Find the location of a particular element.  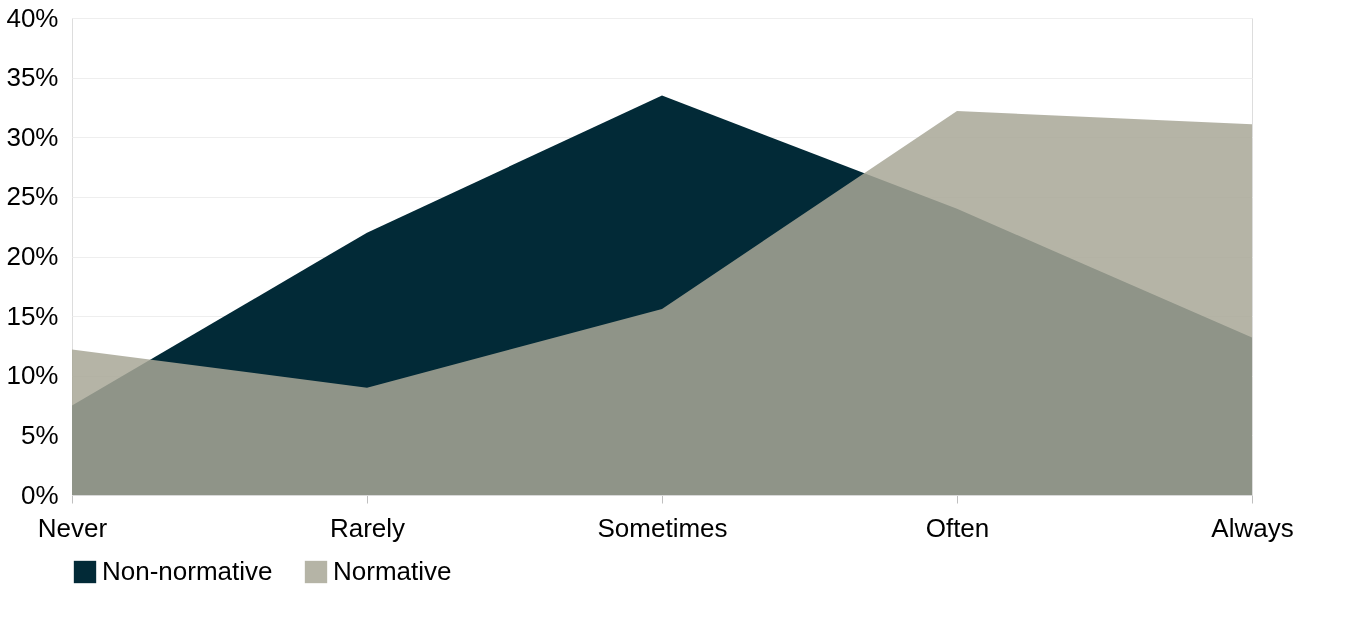

x-tick-label: Always is located at coordinates (1252, 527).